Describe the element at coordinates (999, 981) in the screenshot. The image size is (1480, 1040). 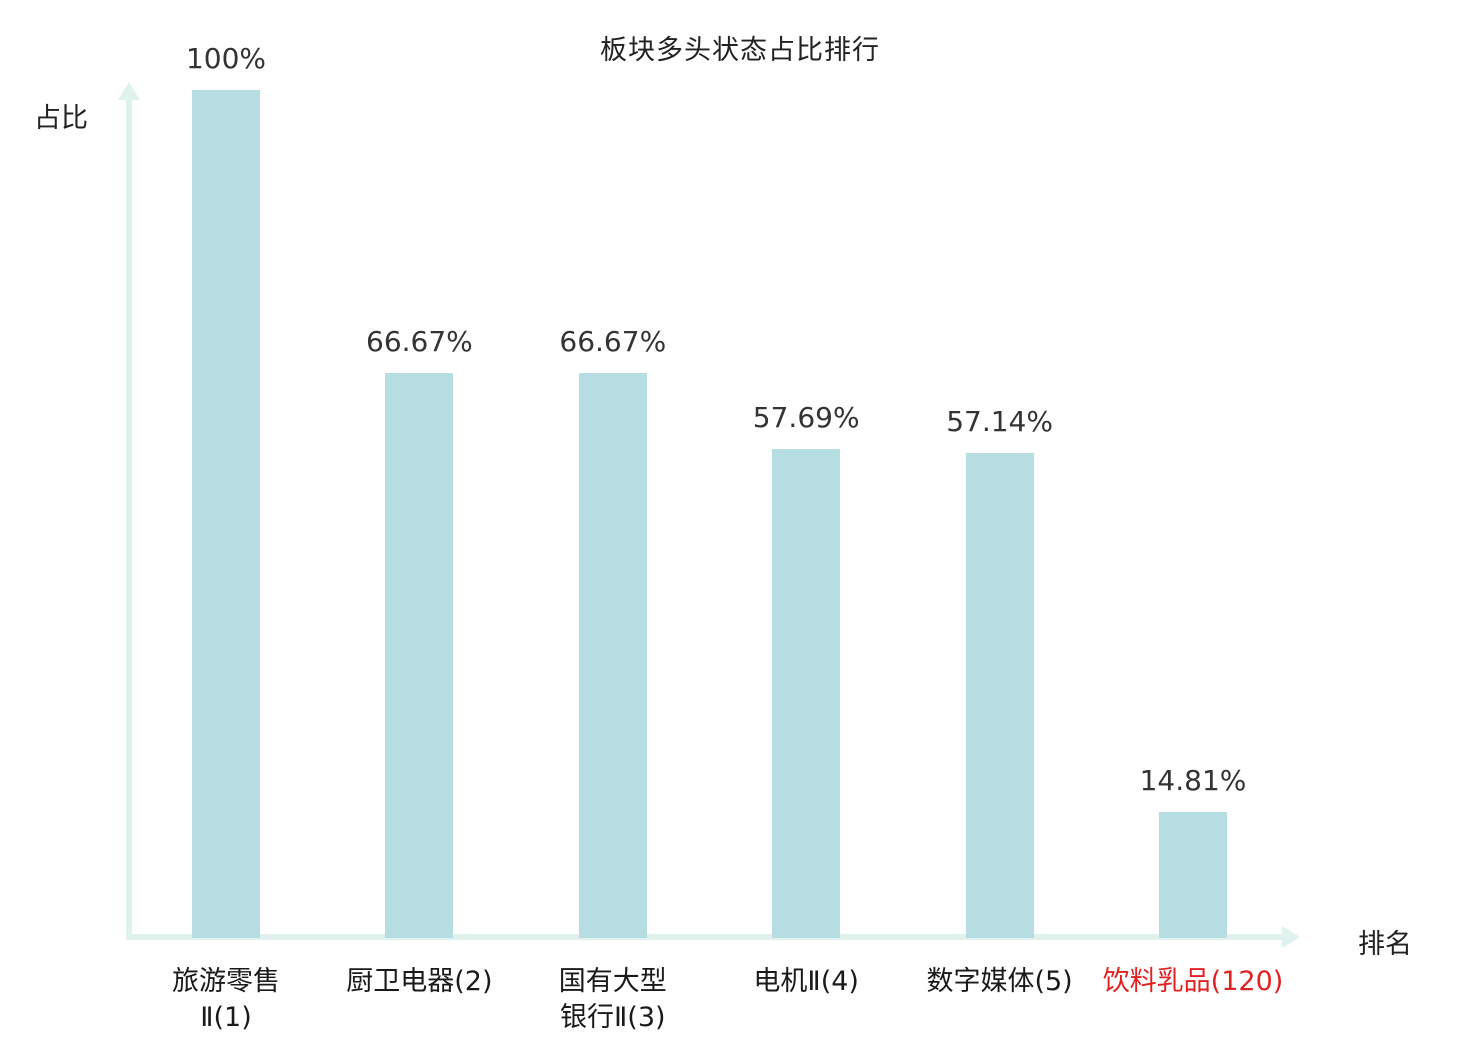
I see `category-label: 数字媒体(5)` at that location.